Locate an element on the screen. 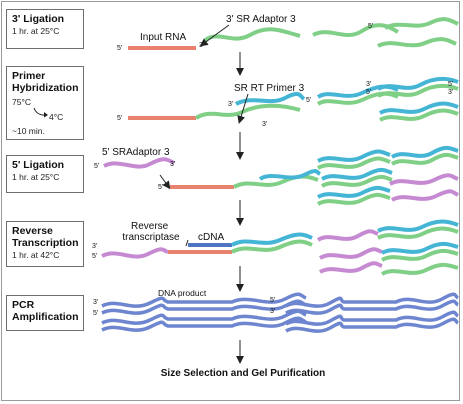  rt-label-line1: Reverse is located at coordinates (150, 226).